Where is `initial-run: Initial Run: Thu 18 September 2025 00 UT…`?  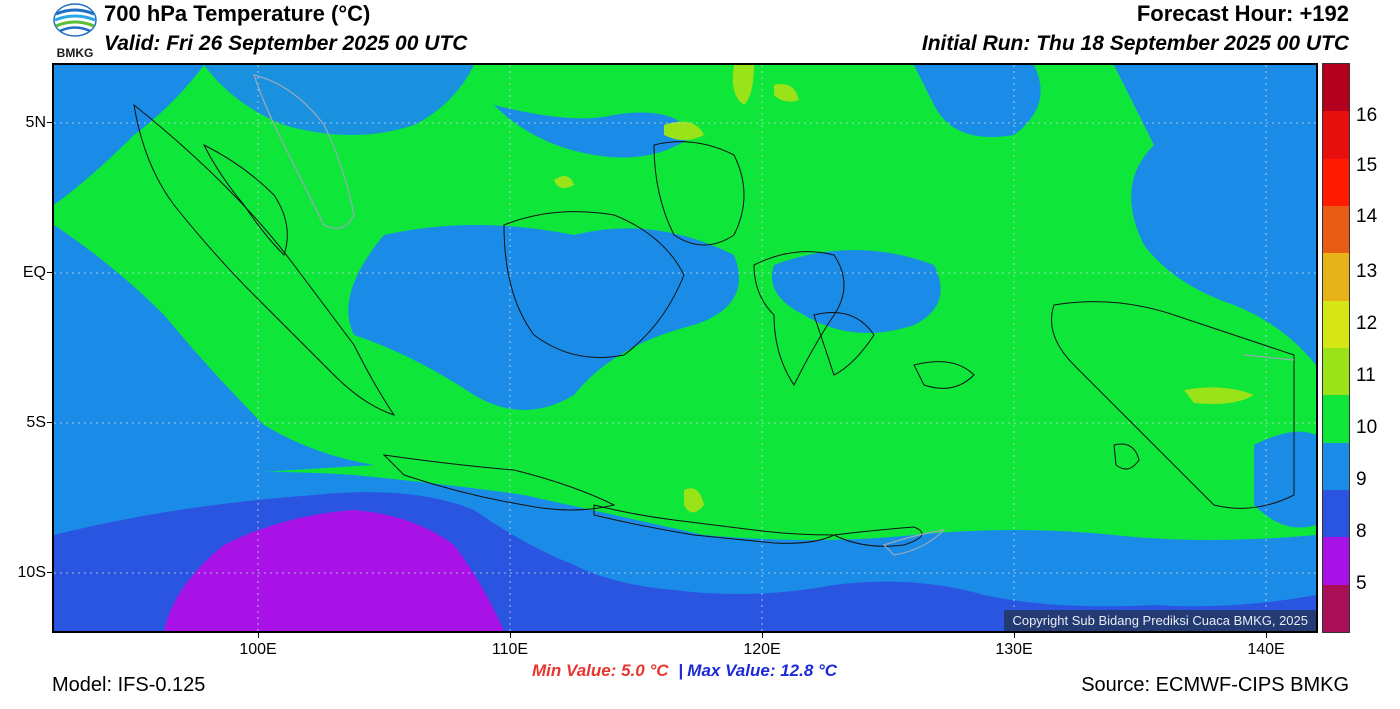 initial-run: Initial Run: Thu 18 September 2025 00 UT… is located at coordinates (1135, 43).